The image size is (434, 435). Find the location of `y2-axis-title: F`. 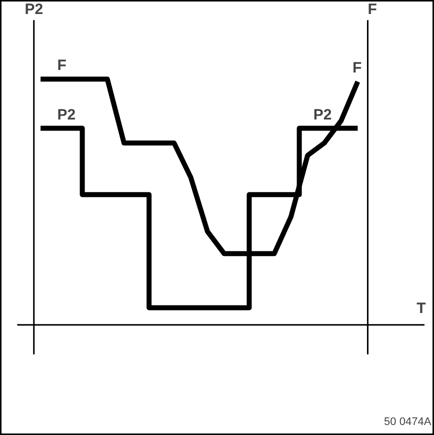

y2-axis-title: F is located at coordinates (372, 9).